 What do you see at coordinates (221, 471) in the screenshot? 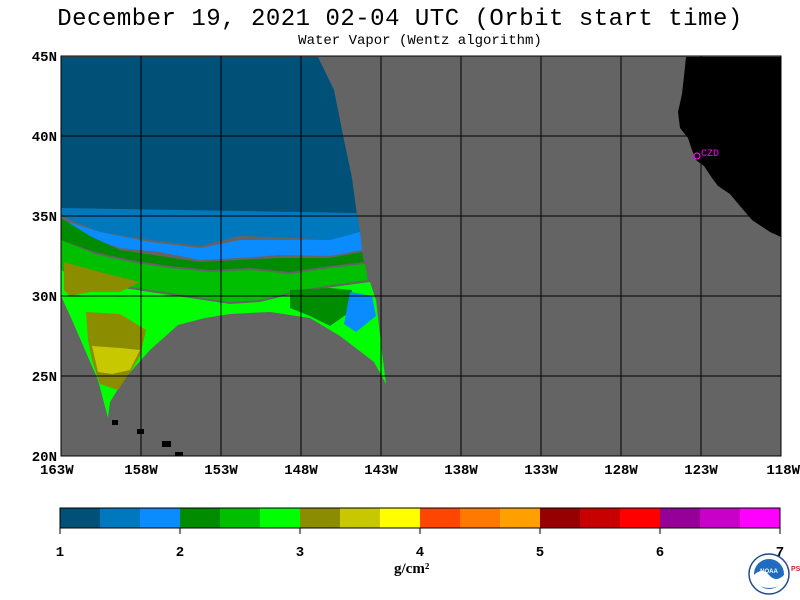
I see `lon-label: 153W` at bounding box center [221, 471].